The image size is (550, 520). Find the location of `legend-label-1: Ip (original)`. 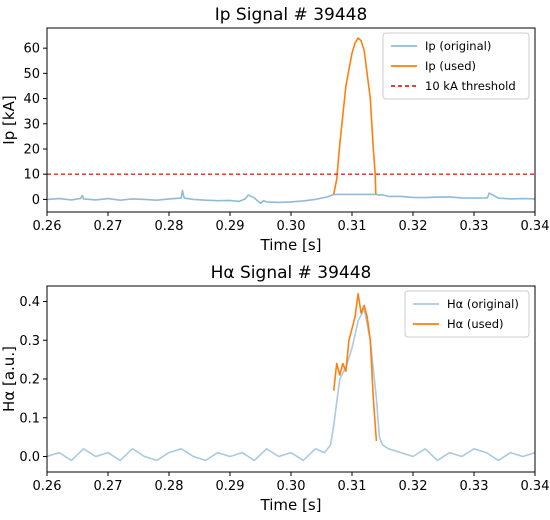

legend-label-1: Ip (original) is located at coordinates (458, 46).